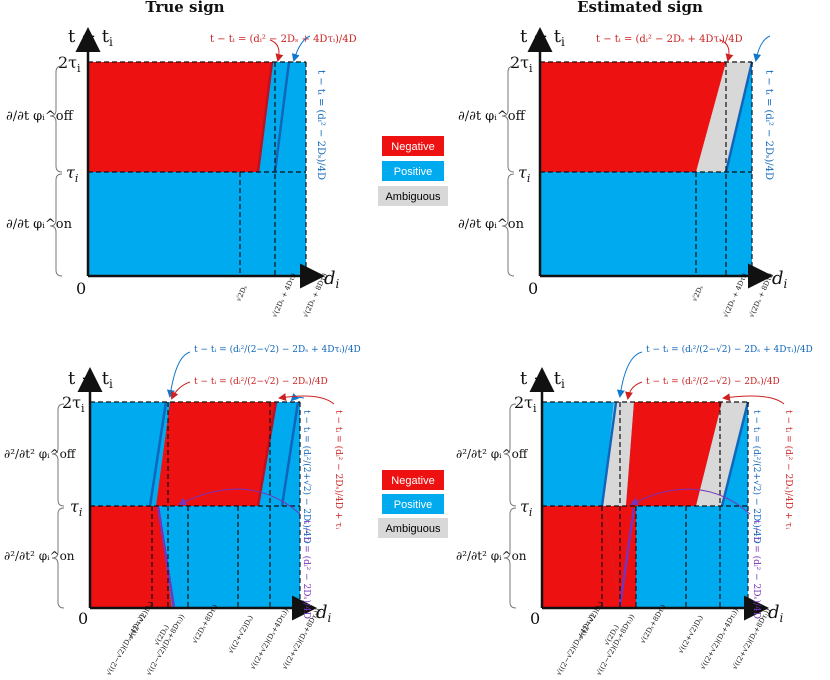 The height and width of the screenshot is (680, 830). What do you see at coordinates (180, 117) in the screenshot?
I see `region-negative-off` at bounding box center [180, 117].